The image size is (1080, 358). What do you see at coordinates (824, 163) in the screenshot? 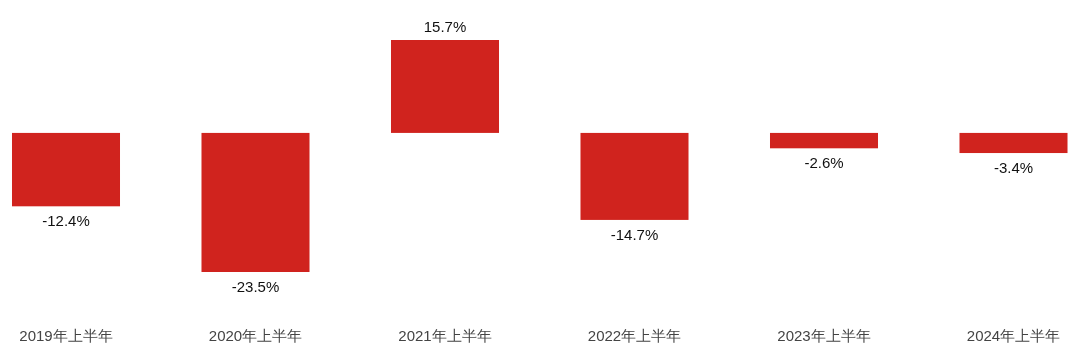
I see `data-label: -2.6%` at bounding box center [824, 163].